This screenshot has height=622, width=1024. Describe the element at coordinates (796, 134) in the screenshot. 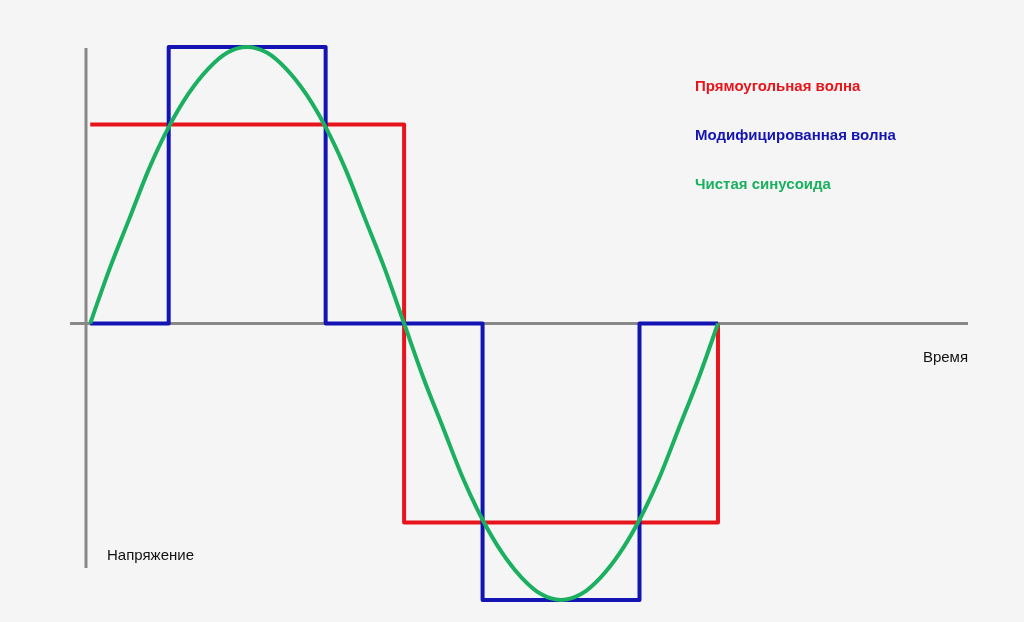

I see `text: Модифицированная волна` at that location.